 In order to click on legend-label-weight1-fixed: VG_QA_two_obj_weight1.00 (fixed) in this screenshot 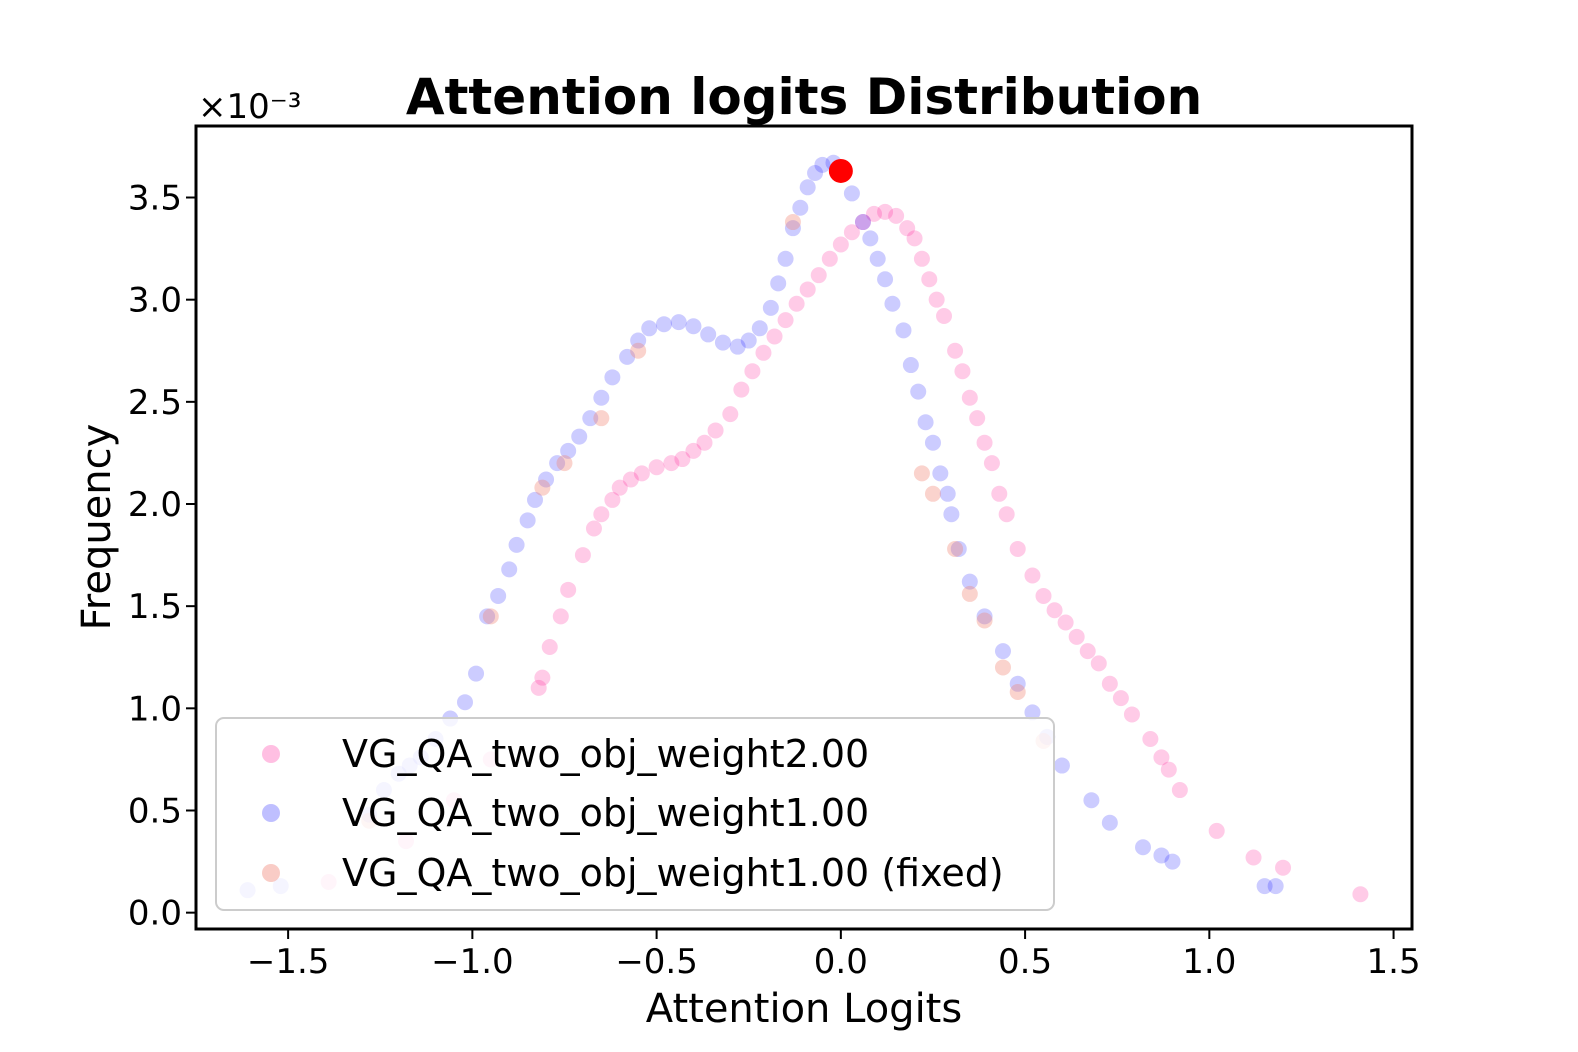, I will do `click(673, 873)`.